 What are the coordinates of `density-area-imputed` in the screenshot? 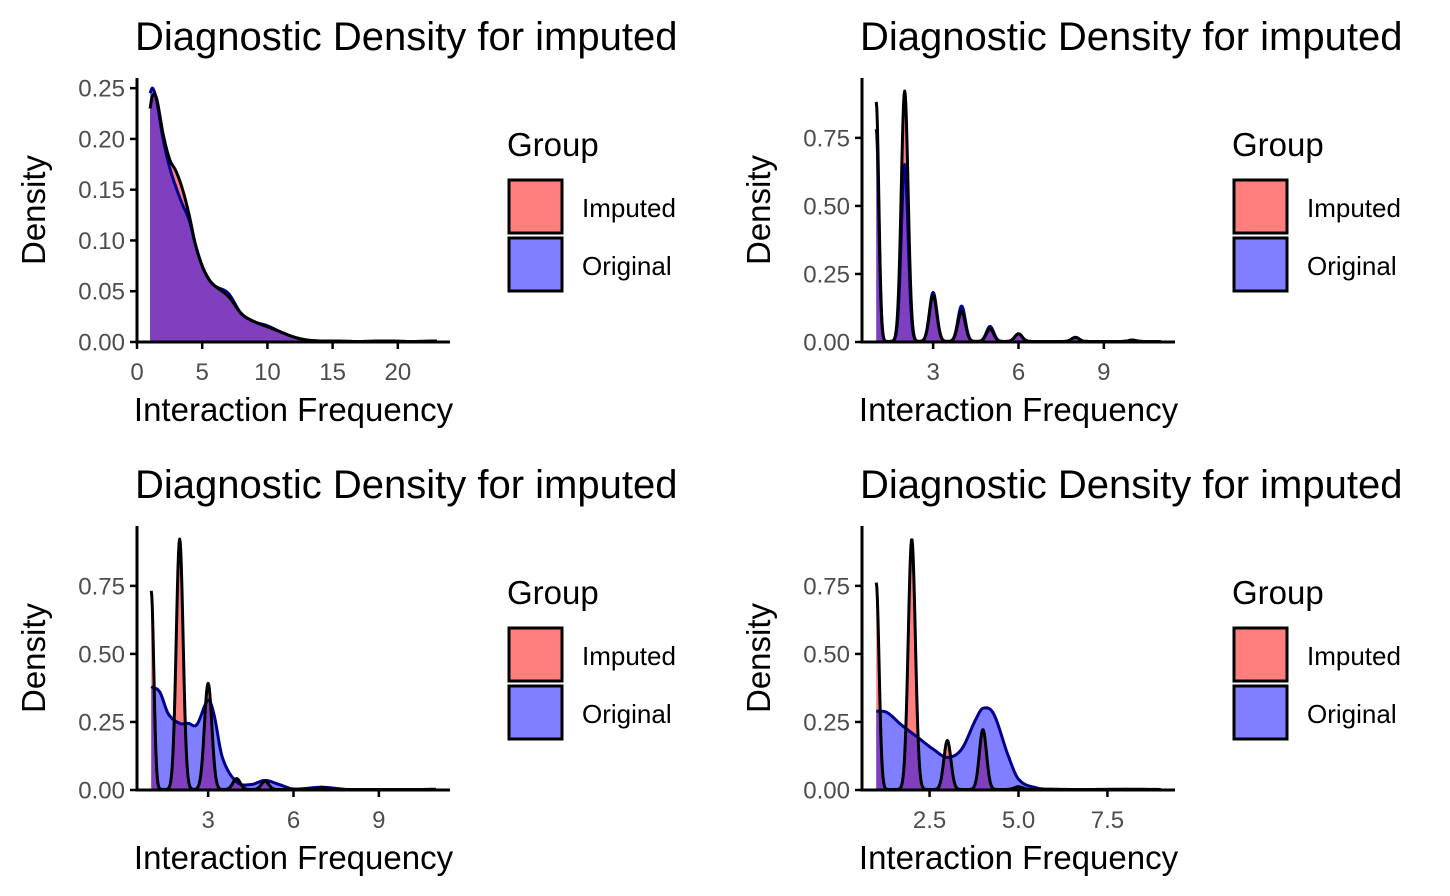 It's located at (1018, 216).